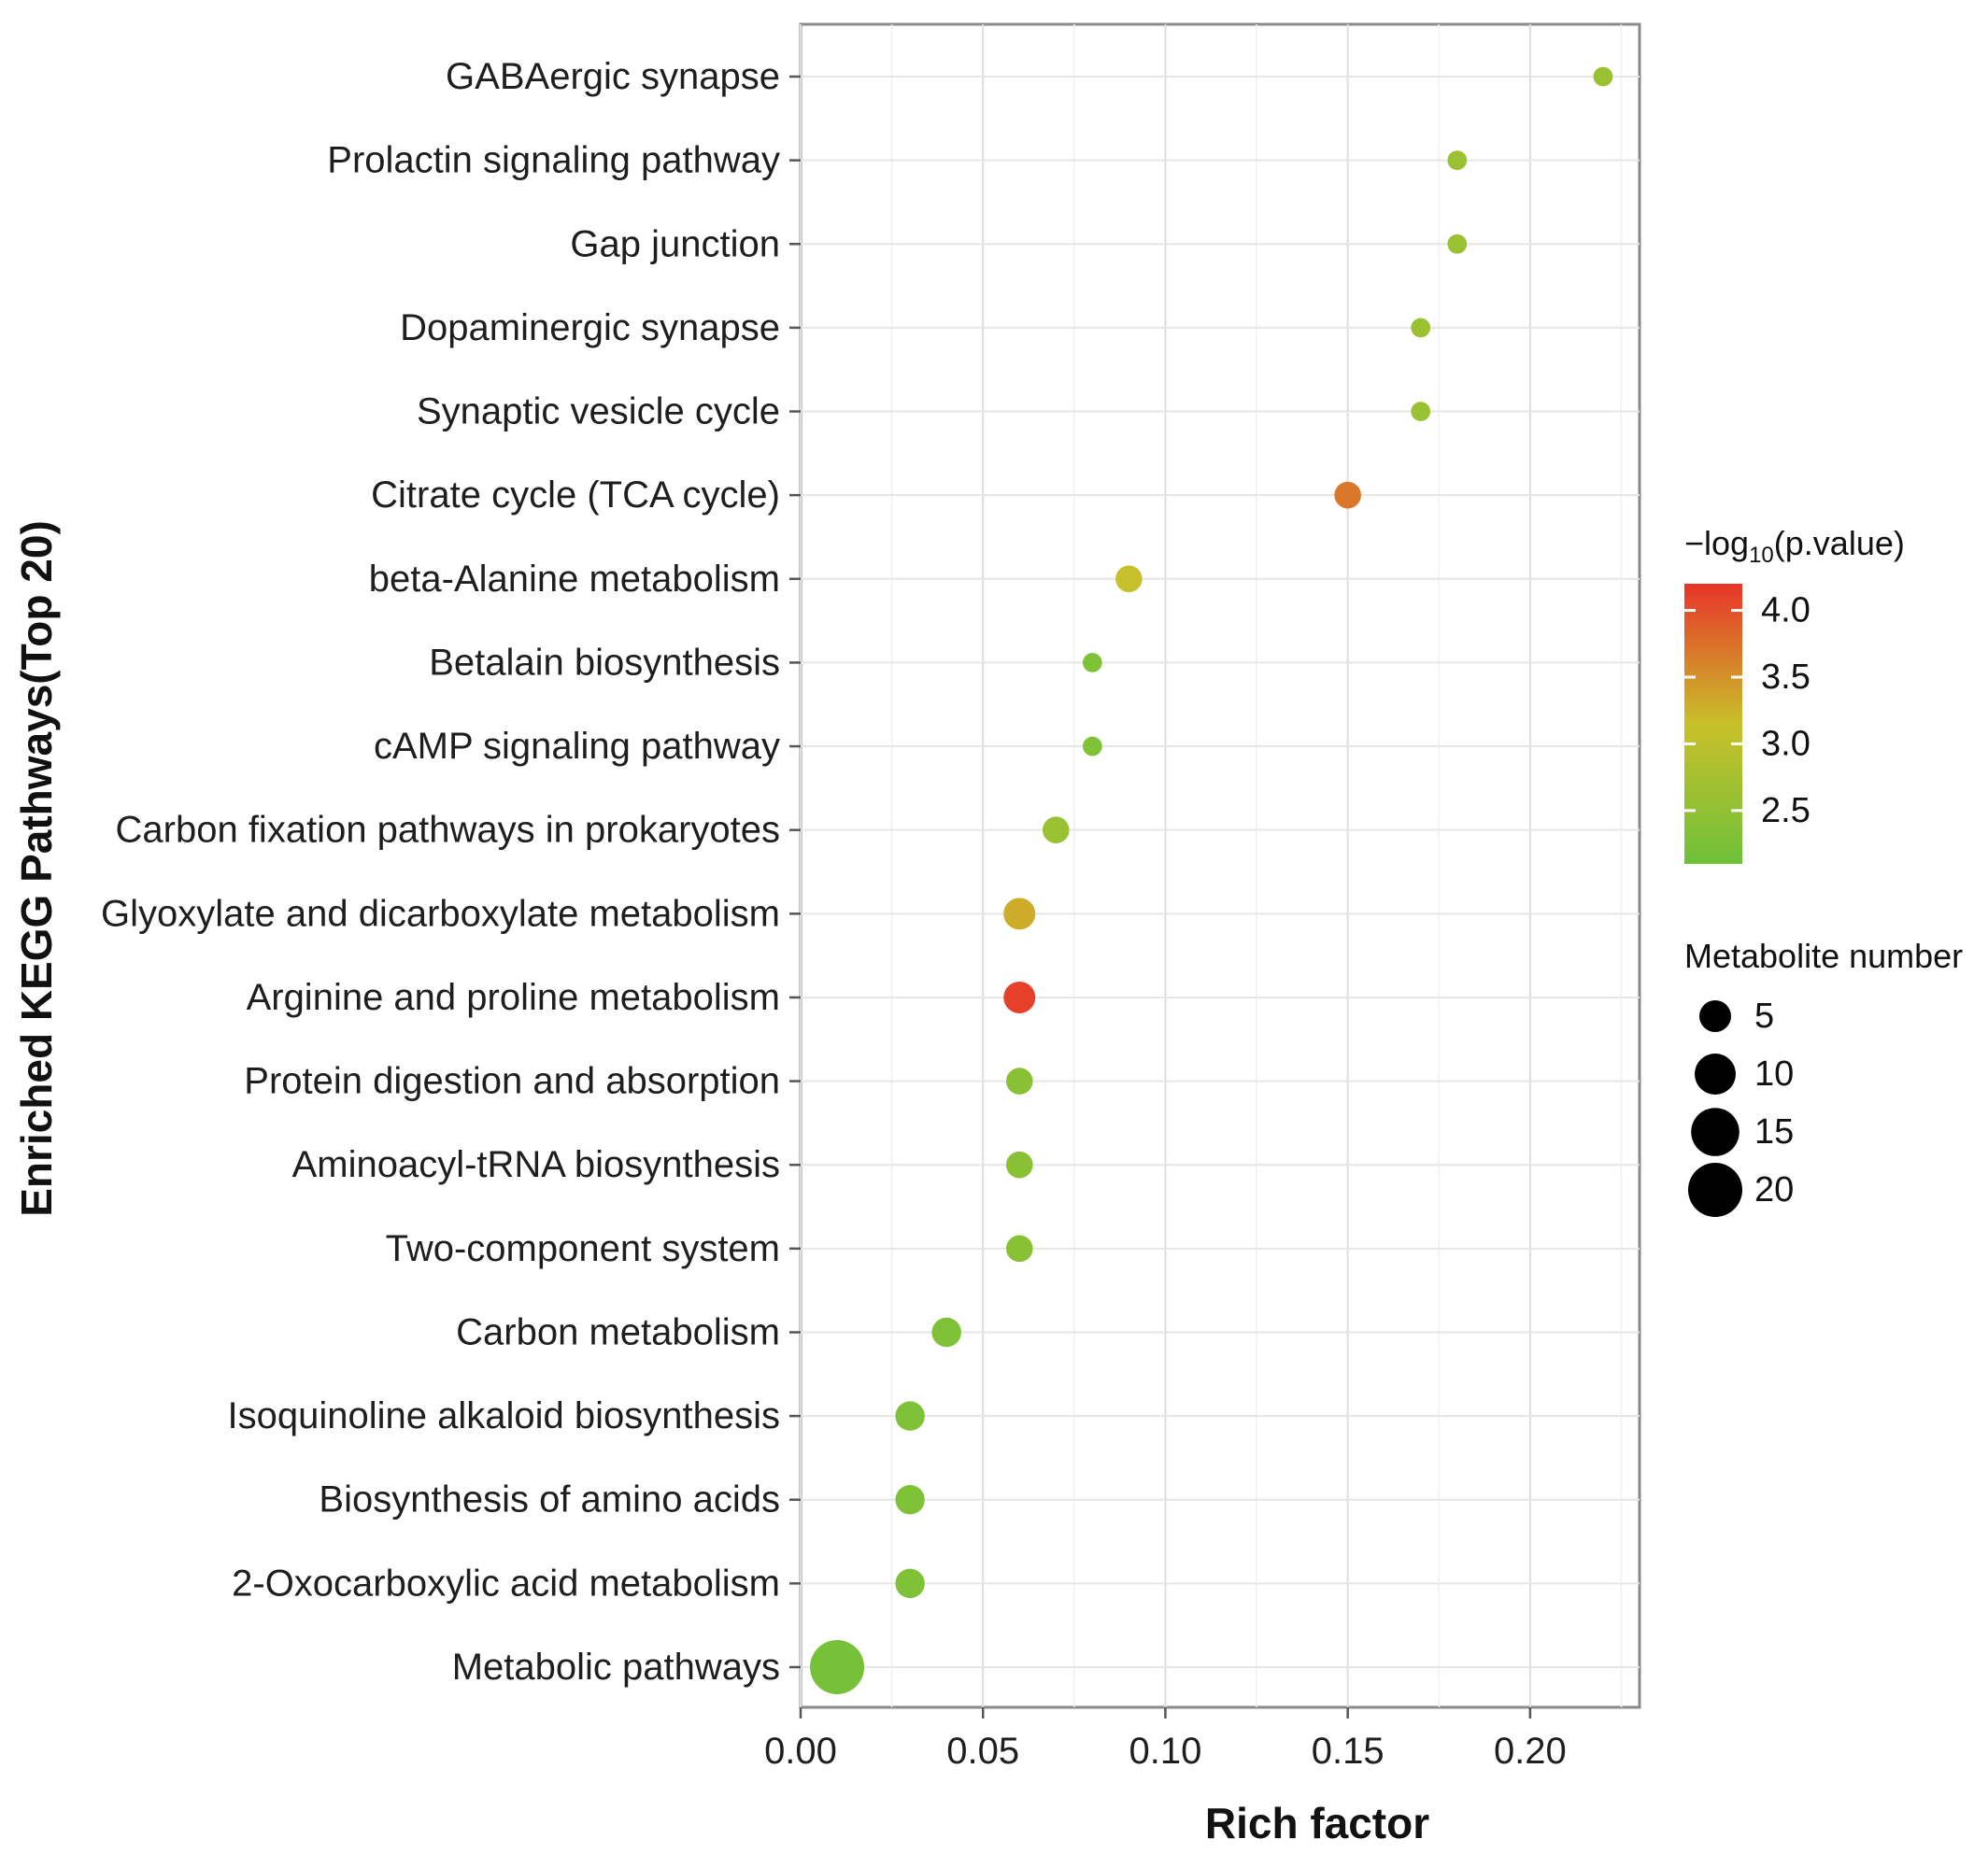 The width and height of the screenshot is (1988, 1853). What do you see at coordinates (506, 1583) in the screenshot?
I see `category-label: 2-Oxocarboxylic acid metabolism` at bounding box center [506, 1583].